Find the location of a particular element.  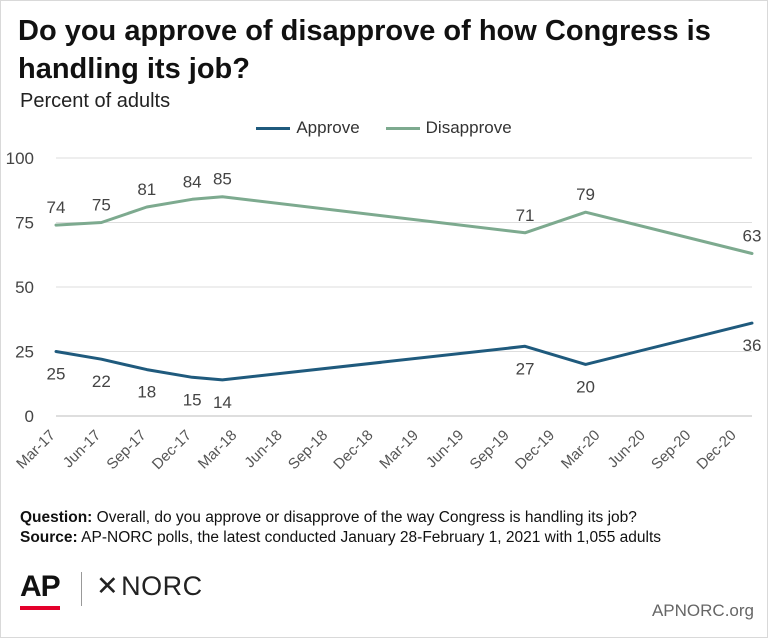

data-label-disapprove: 75 is located at coordinates (101, 205).